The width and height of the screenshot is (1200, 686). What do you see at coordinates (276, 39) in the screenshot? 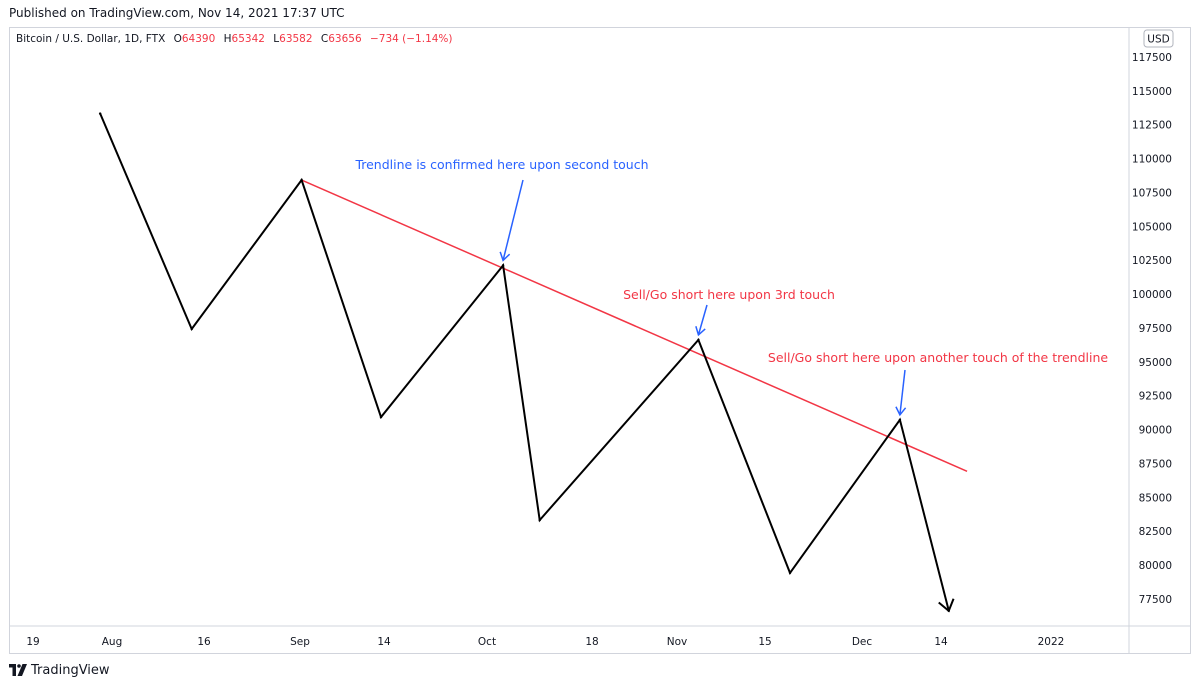
I see `legend-low-label: L` at bounding box center [276, 39].